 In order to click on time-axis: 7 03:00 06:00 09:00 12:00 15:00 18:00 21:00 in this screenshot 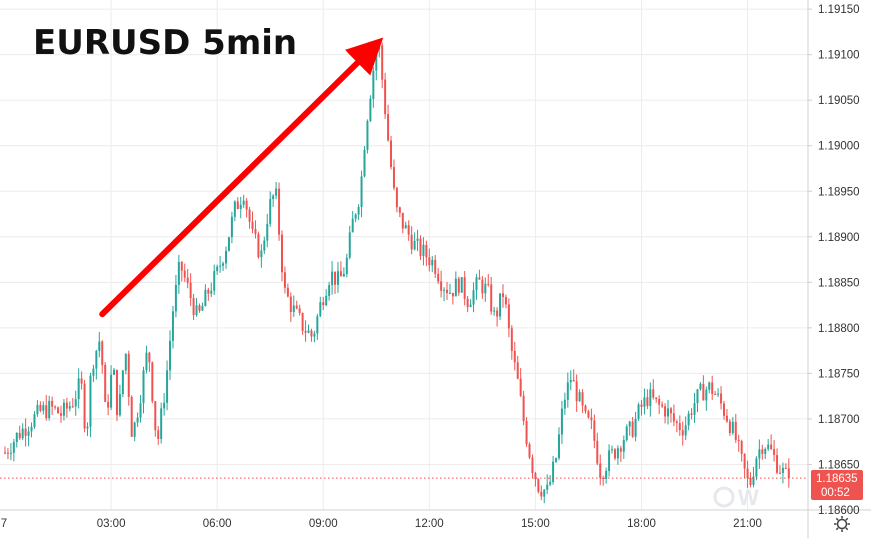, I will do `click(381, 524)`.